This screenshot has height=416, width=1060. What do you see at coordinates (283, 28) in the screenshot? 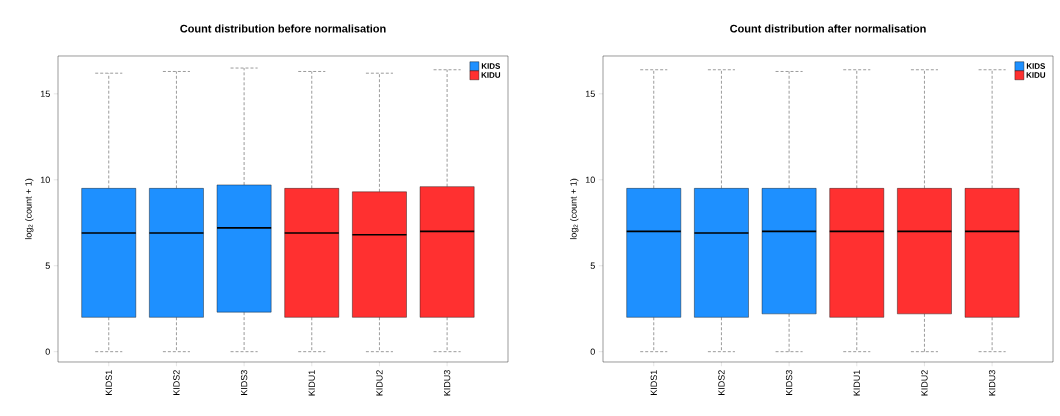
I see `chart-title: Count distribution before normalisation` at bounding box center [283, 28].